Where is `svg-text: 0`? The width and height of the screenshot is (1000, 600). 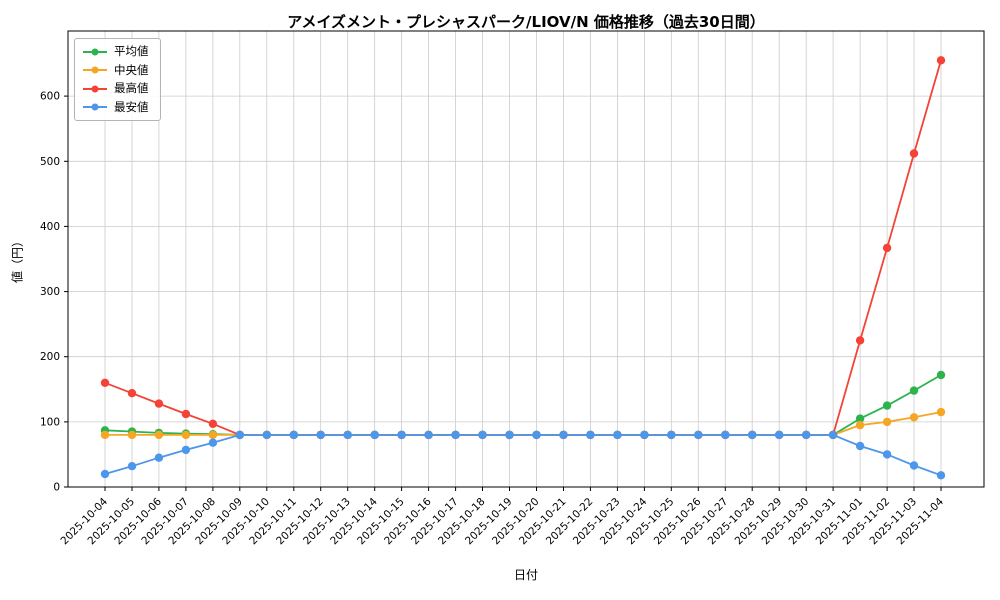
svg-text: 0 is located at coordinates (56, 488).